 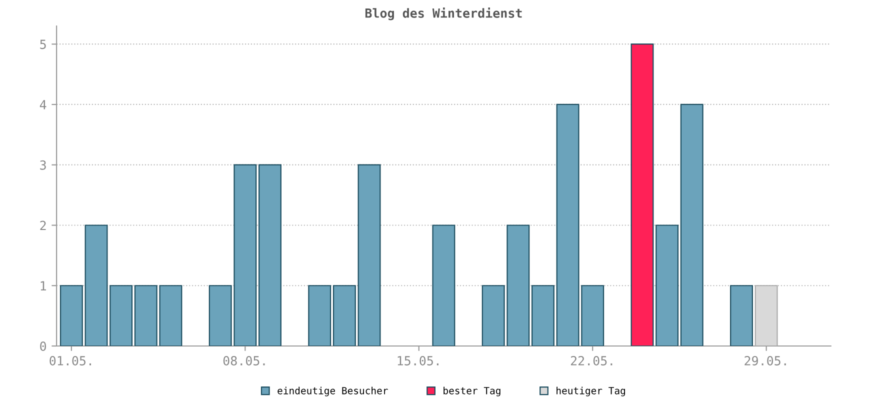 What do you see at coordinates (472, 391) in the screenshot?
I see `legend-label: bester Tag` at bounding box center [472, 391].